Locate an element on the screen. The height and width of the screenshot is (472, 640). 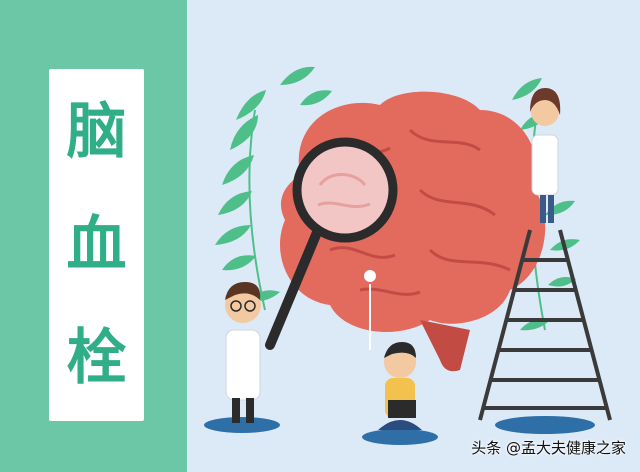
title-box: 脑 血 栓 is located at coordinates (96, 245).